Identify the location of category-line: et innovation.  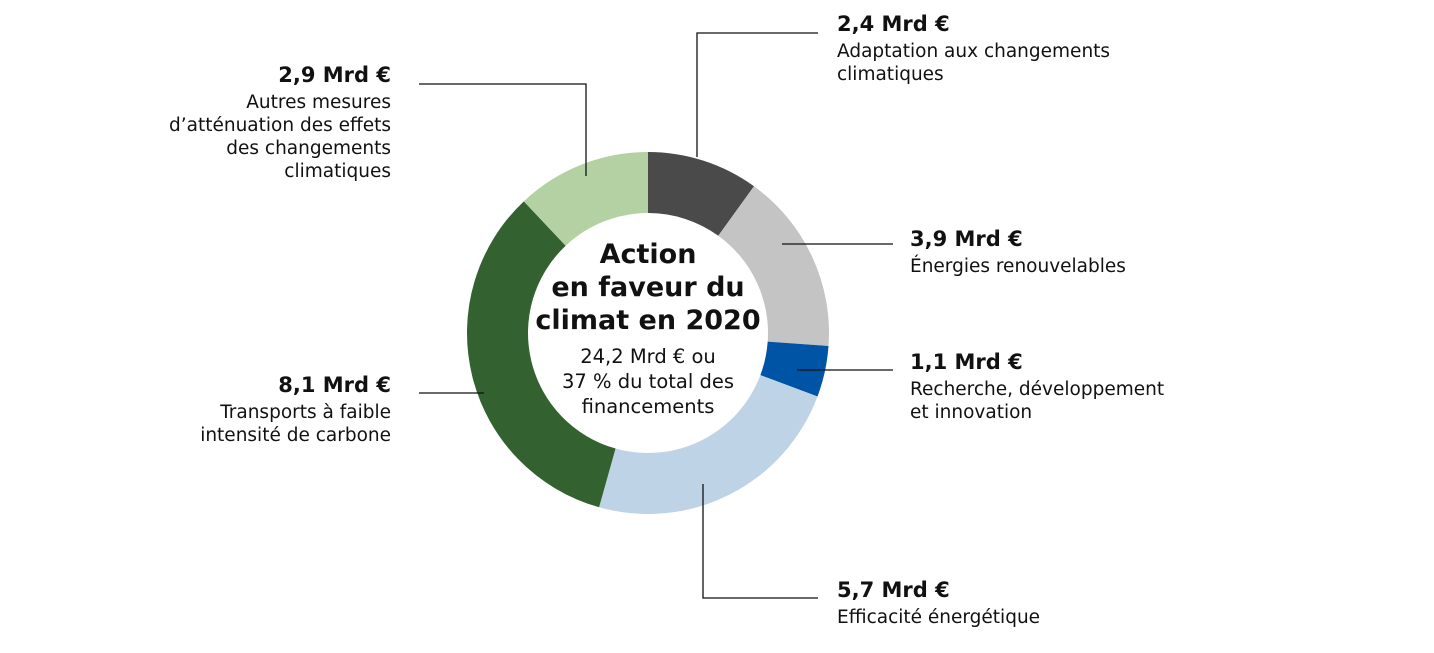
(971, 412).